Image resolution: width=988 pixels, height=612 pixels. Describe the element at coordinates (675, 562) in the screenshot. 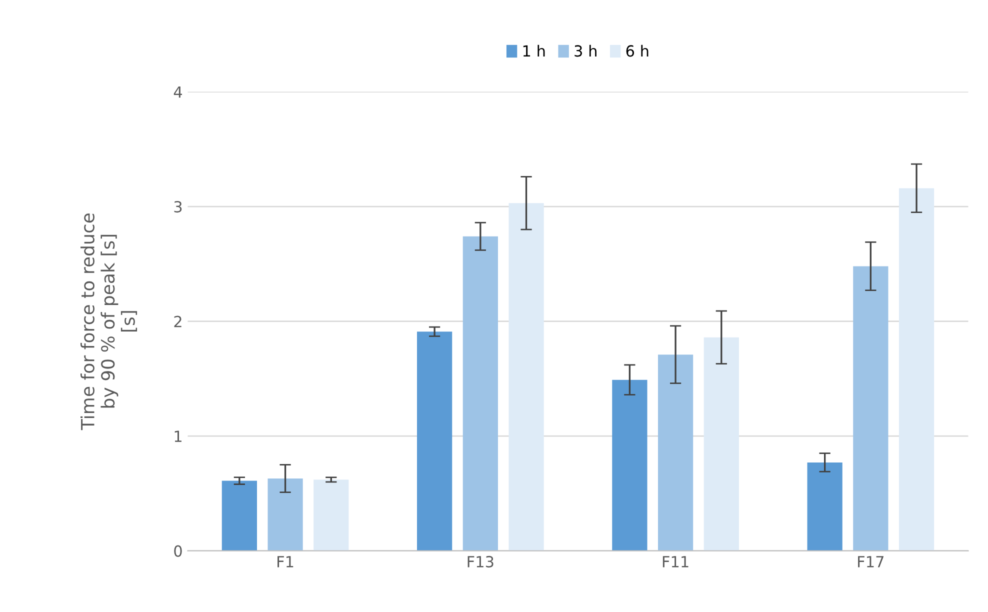

I see `x-tick-label: F11` at that location.